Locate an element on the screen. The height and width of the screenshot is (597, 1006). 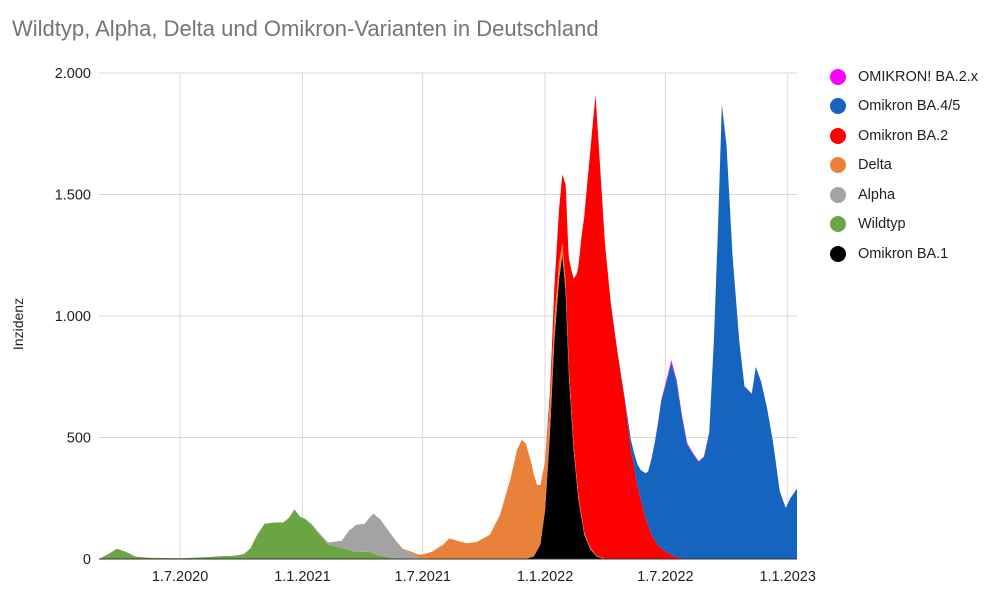
legend-label: Omikron BA.1 is located at coordinates (903, 253).